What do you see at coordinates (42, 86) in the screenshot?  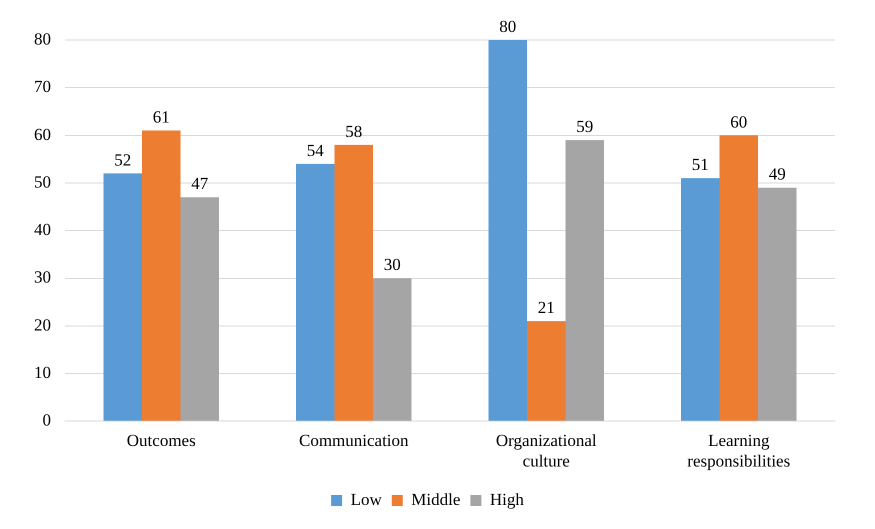 I see `y-tick-label: 70` at bounding box center [42, 86].